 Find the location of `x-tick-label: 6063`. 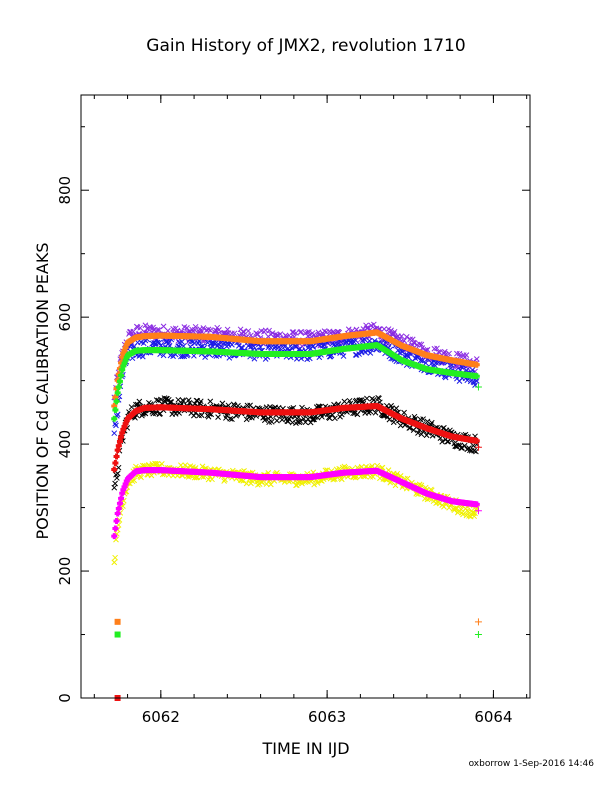

x-tick-label: 6063 is located at coordinates (327, 717).